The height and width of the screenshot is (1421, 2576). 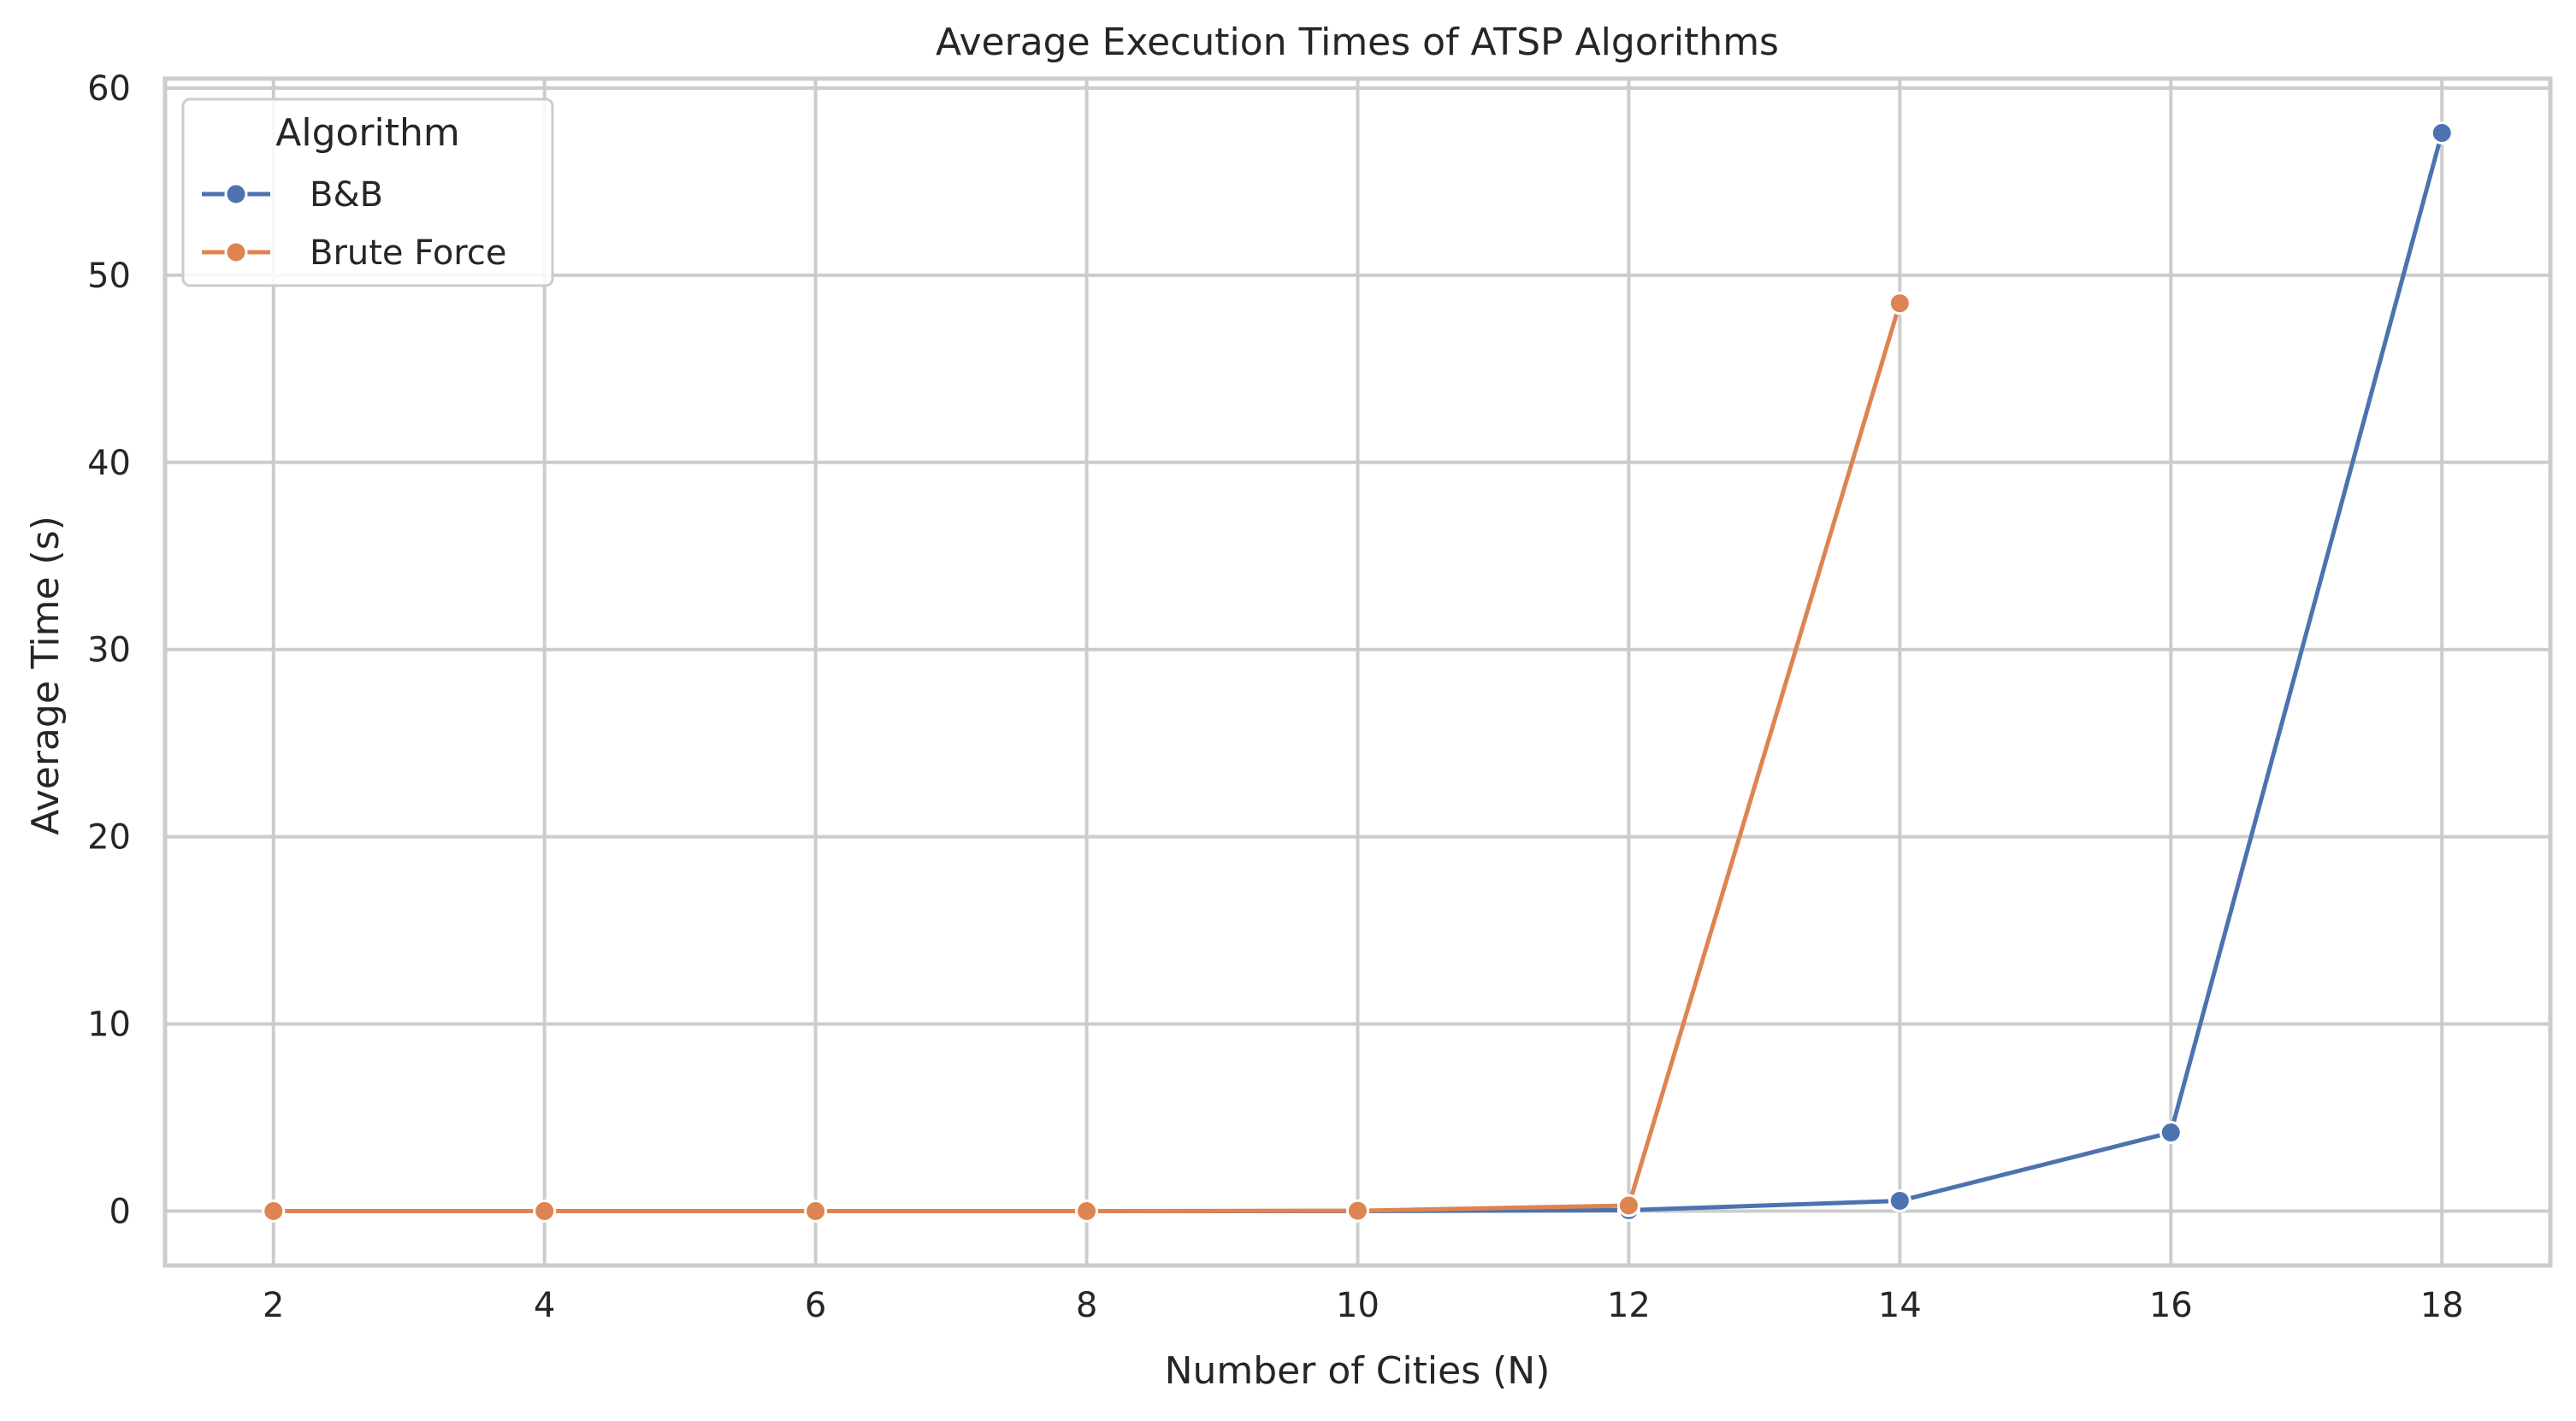 What do you see at coordinates (1629, 1305) in the screenshot?
I see `x-tick-label: 12` at bounding box center [1629, 1305].